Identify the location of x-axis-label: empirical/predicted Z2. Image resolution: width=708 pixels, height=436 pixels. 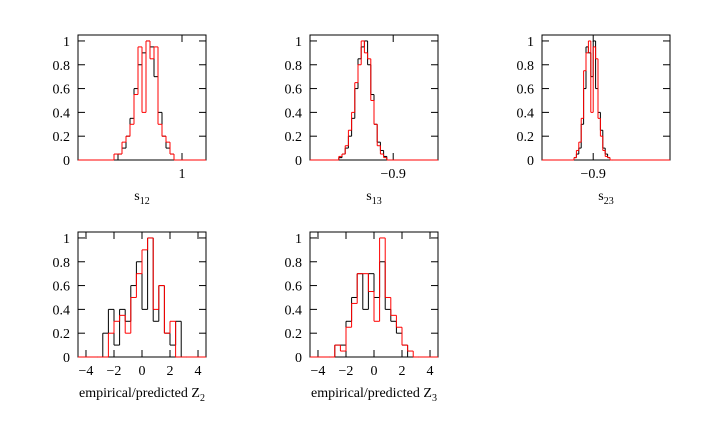
(142, 395).